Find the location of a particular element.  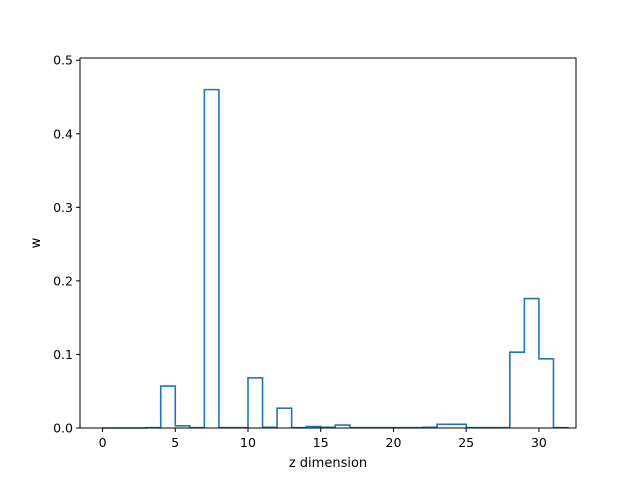

y-axis-label: w is located at coordinates (36, 242).